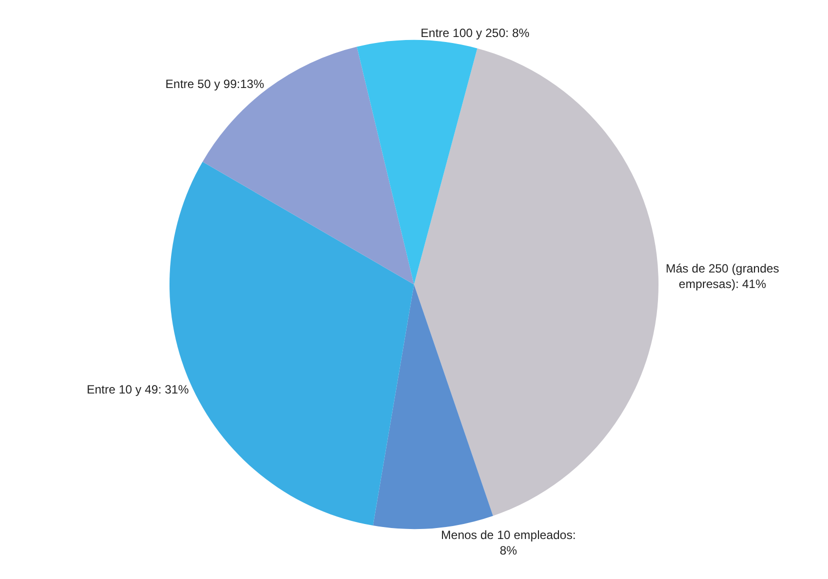  What do you see at coordinates (723, 276) in the screenshot?
I see `slice-label: Más de 250 (grandes empresas): 41%` at bounding box center [723, 276].